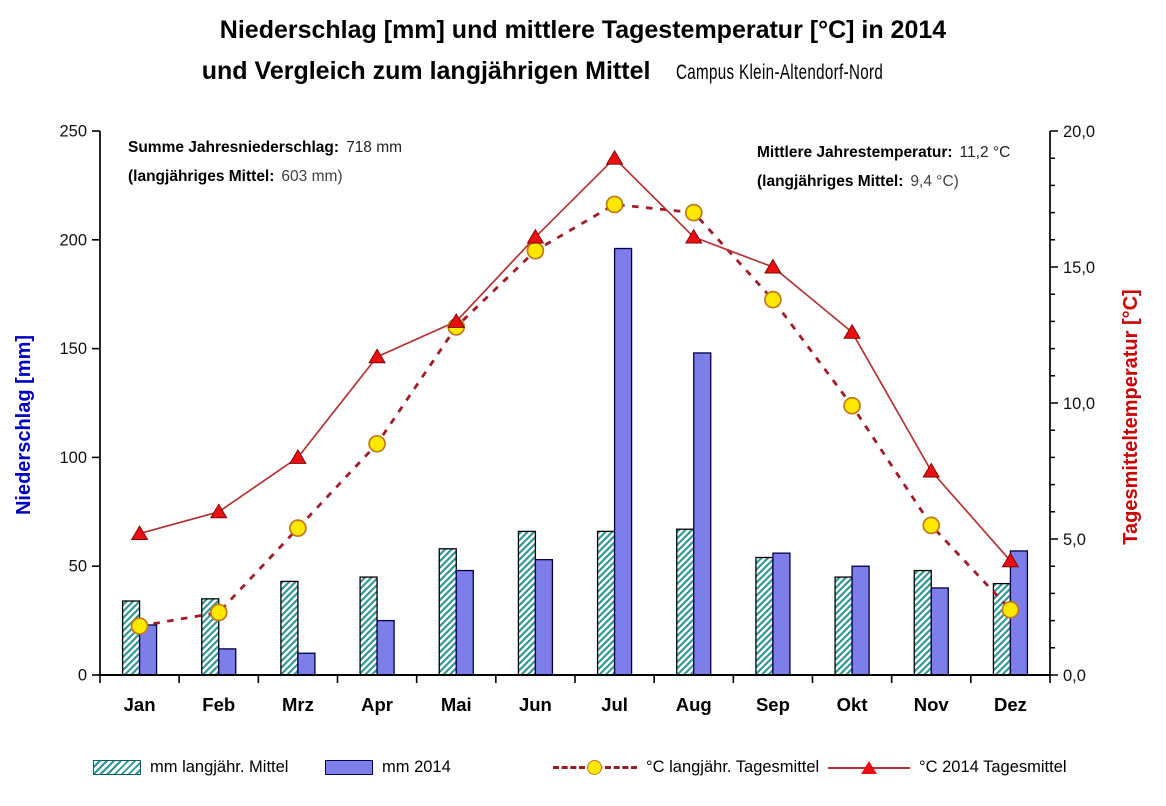 This screenshot has width=1166, height=806. I want to click on hatched-bar-swatch-icon, so click(117, 767).